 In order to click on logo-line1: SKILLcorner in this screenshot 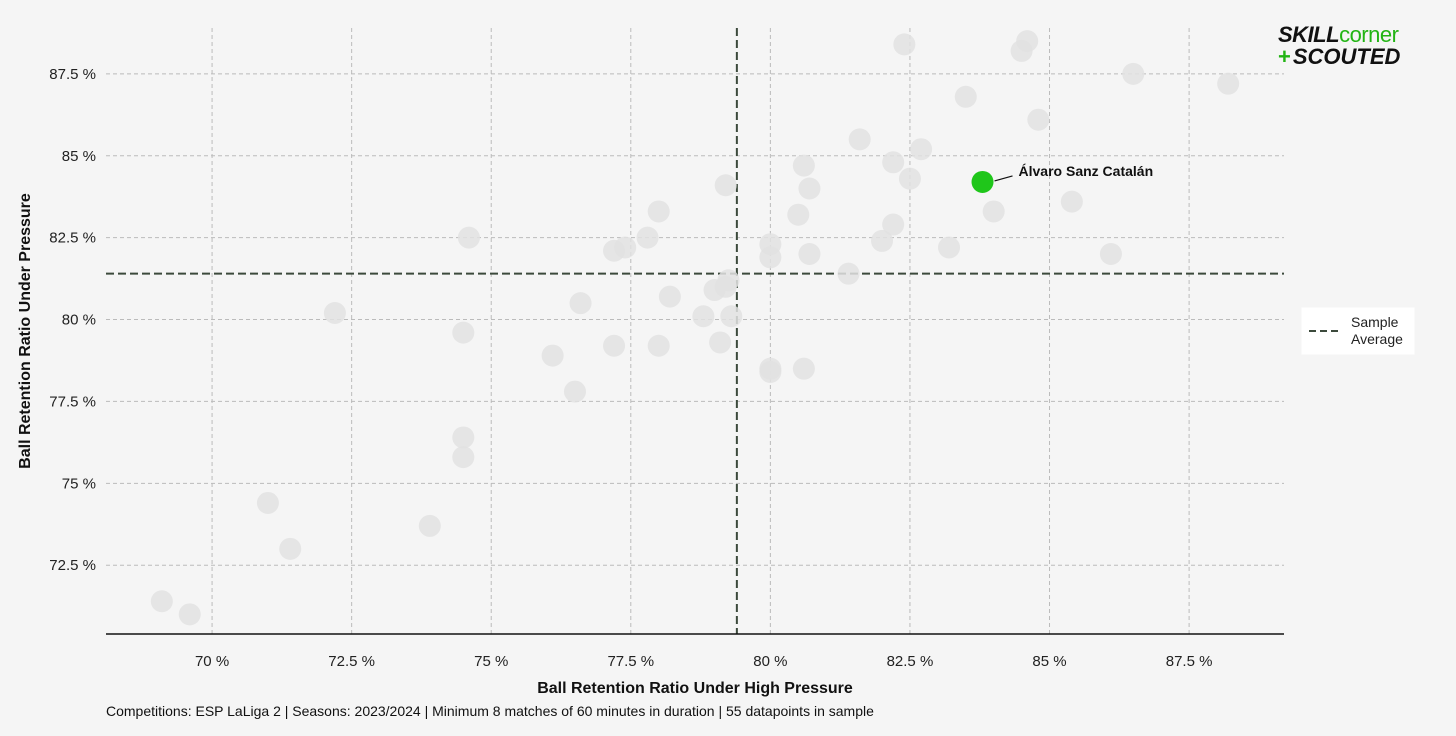, I will do `click(1338, 34)`.